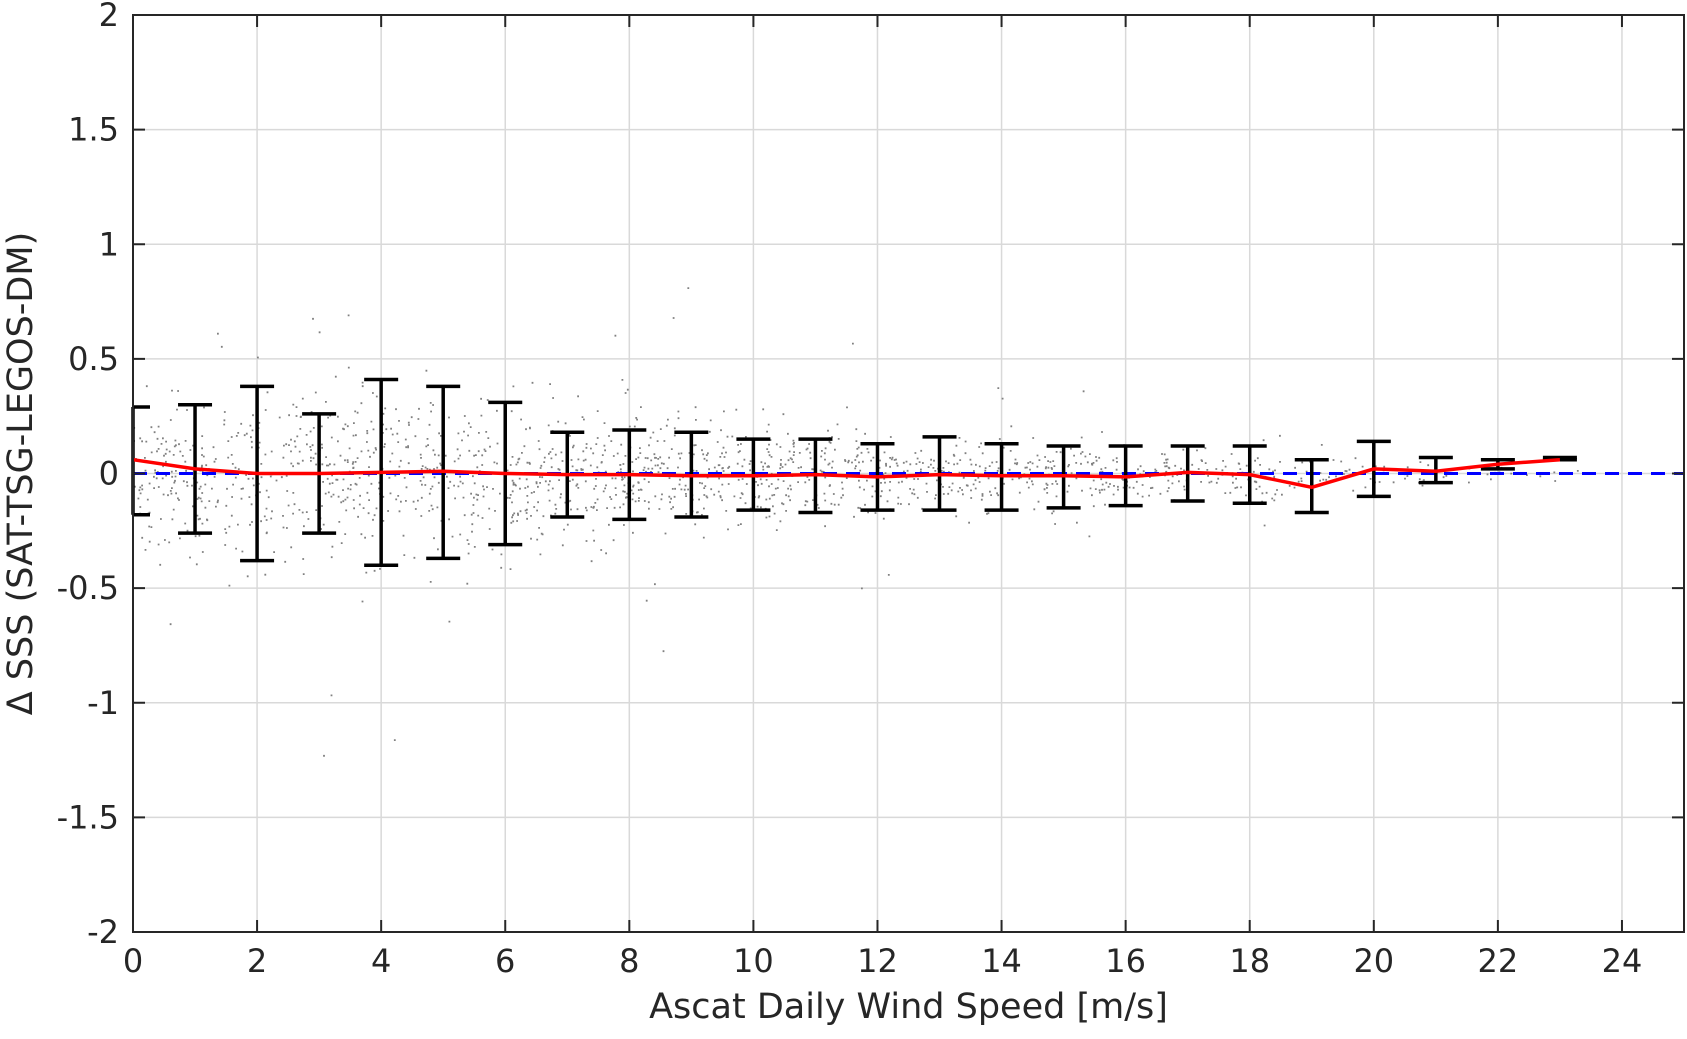 The image size is (1687, 1039). I want to click on y-tick-label: 2, so click(109, 17).